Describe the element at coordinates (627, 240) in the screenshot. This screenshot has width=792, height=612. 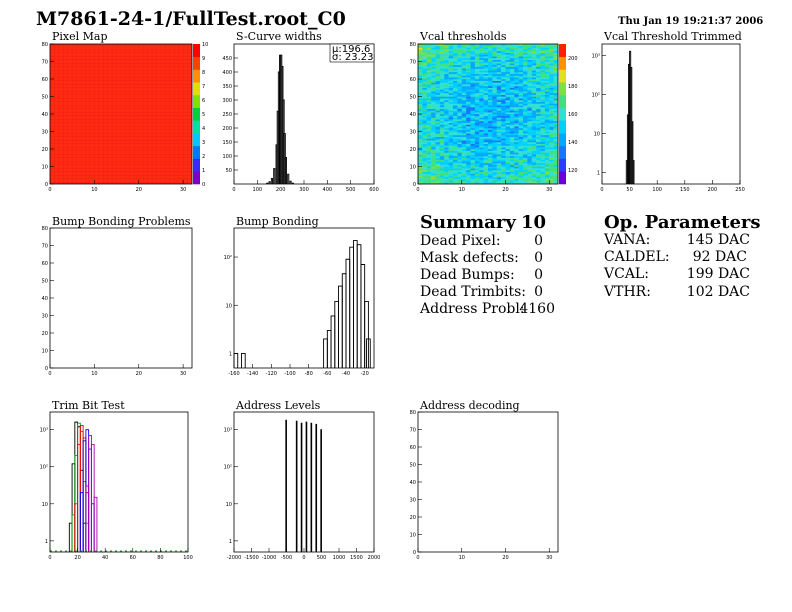
I see `op-param-label-vana: VANA:` at that location.